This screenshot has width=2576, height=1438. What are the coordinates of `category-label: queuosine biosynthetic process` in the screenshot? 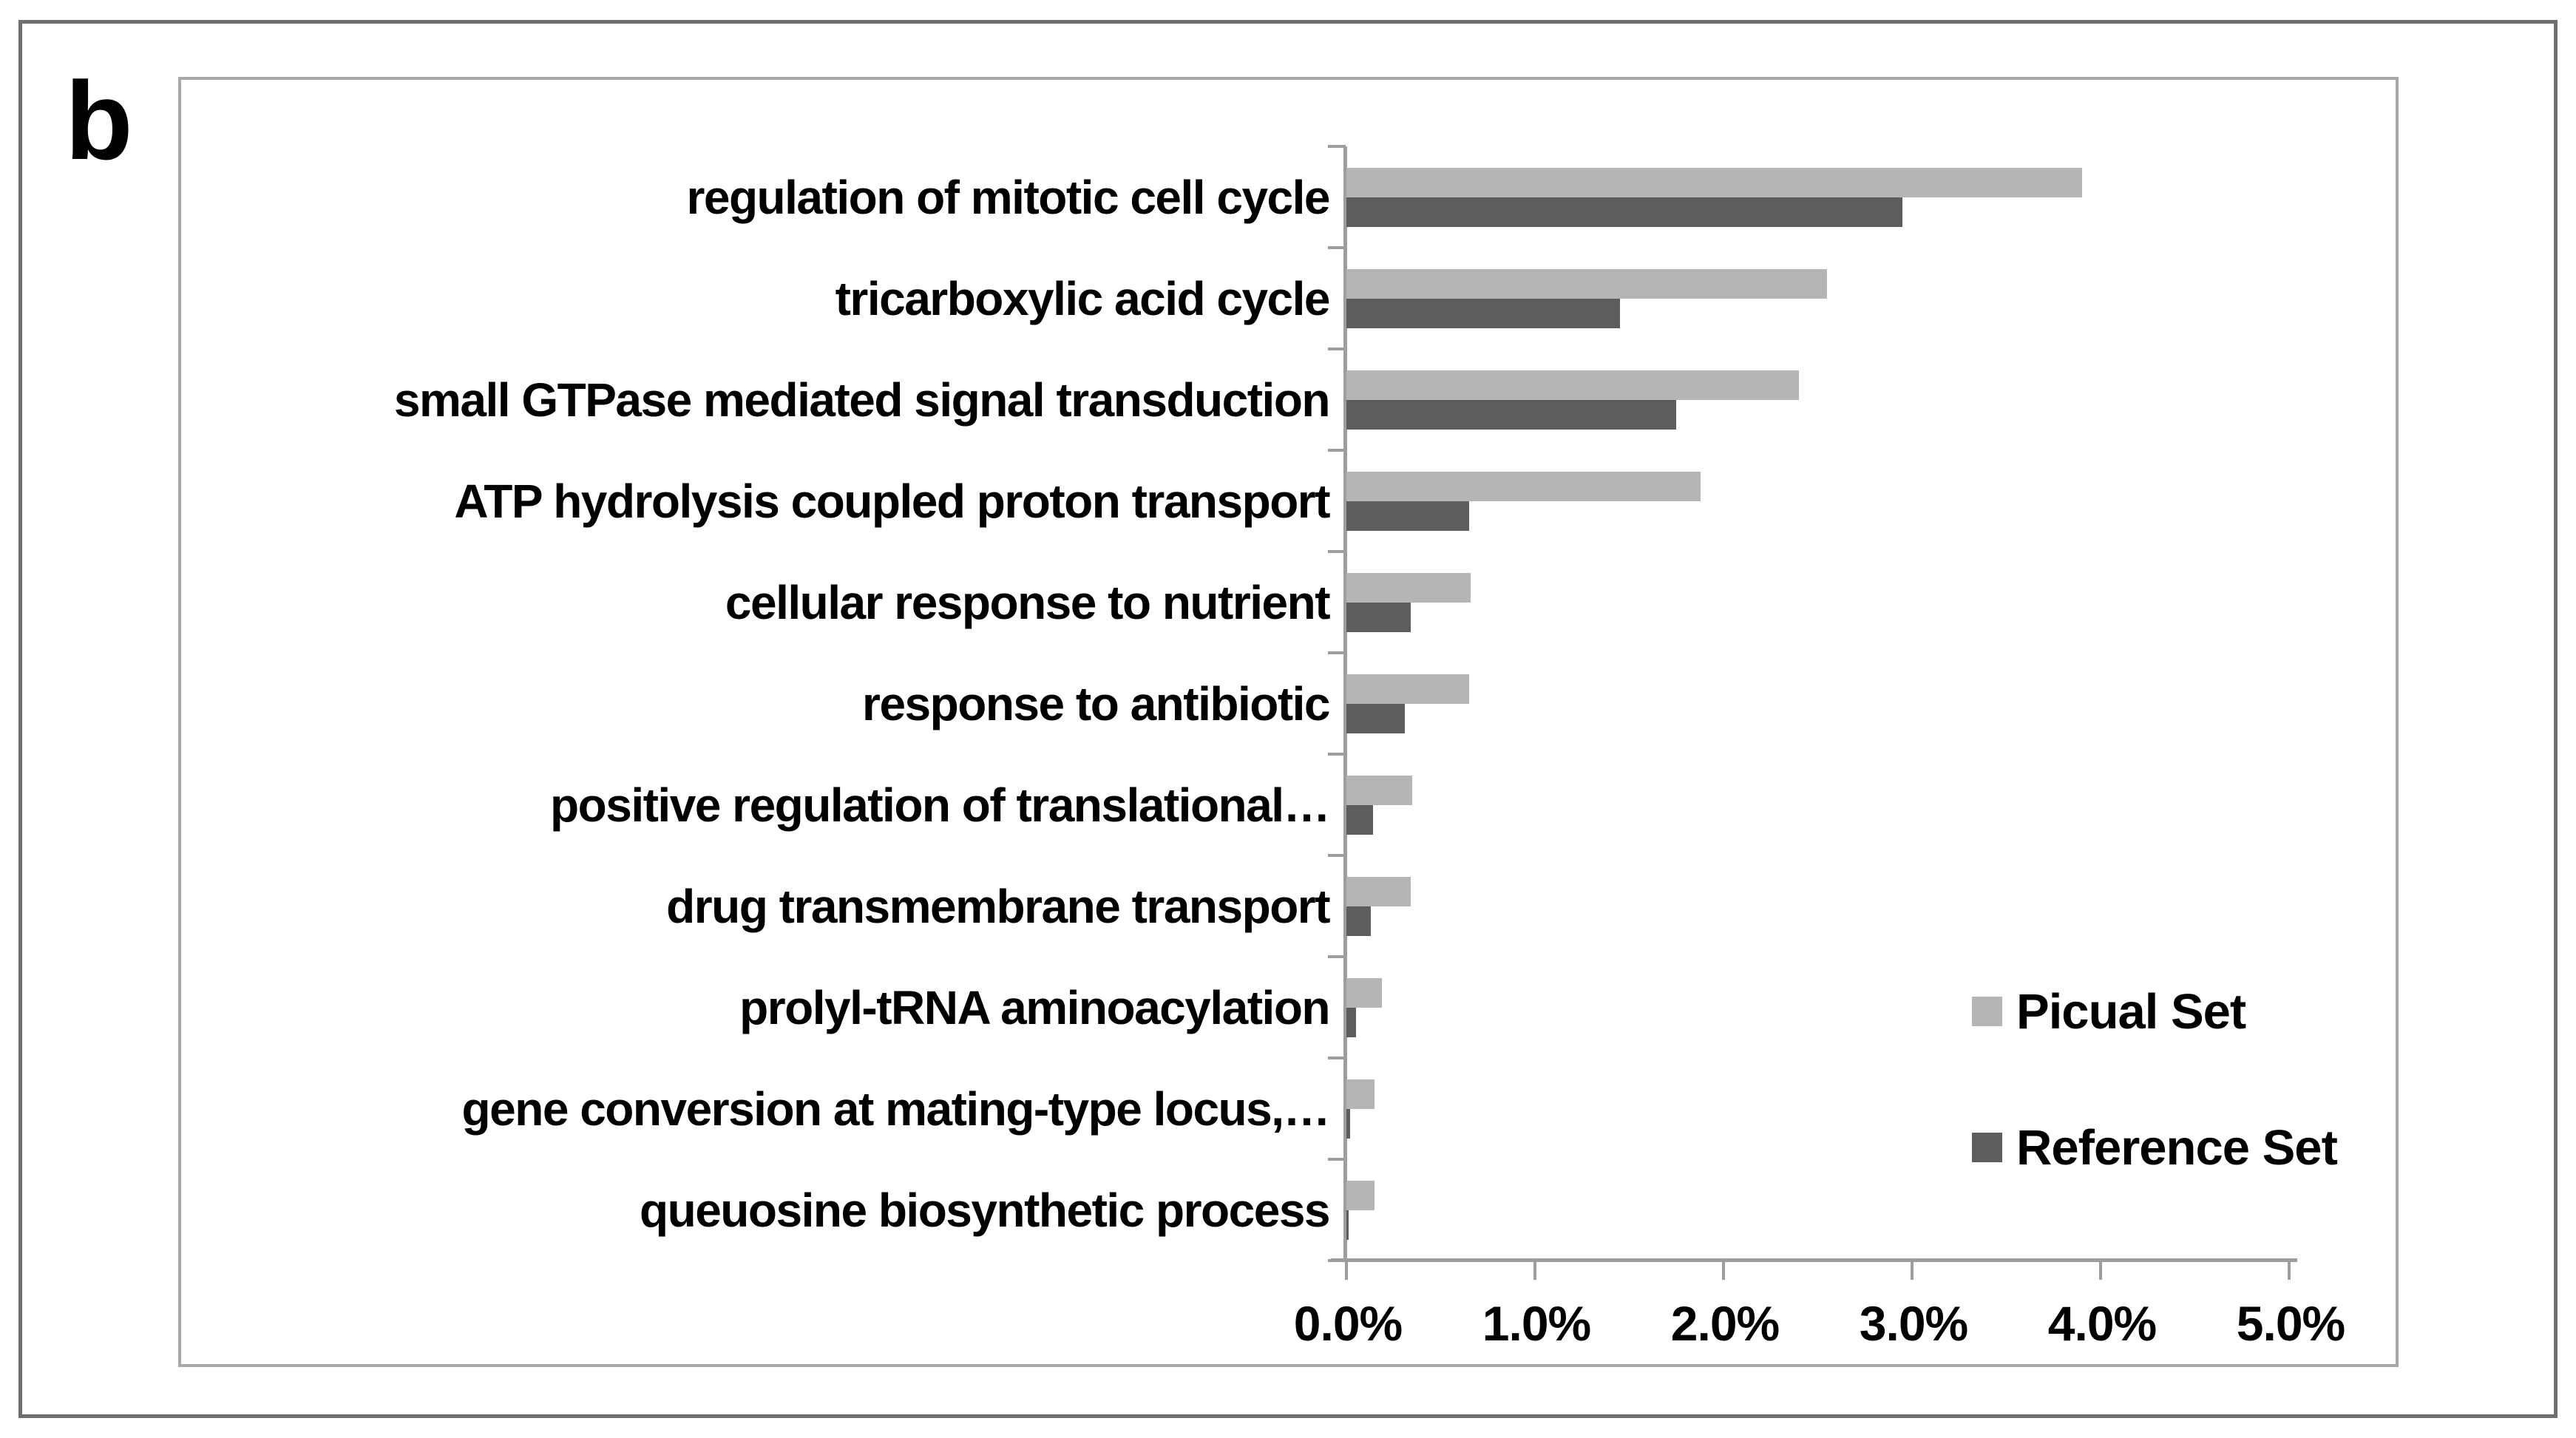 It's located at (985, 1210).